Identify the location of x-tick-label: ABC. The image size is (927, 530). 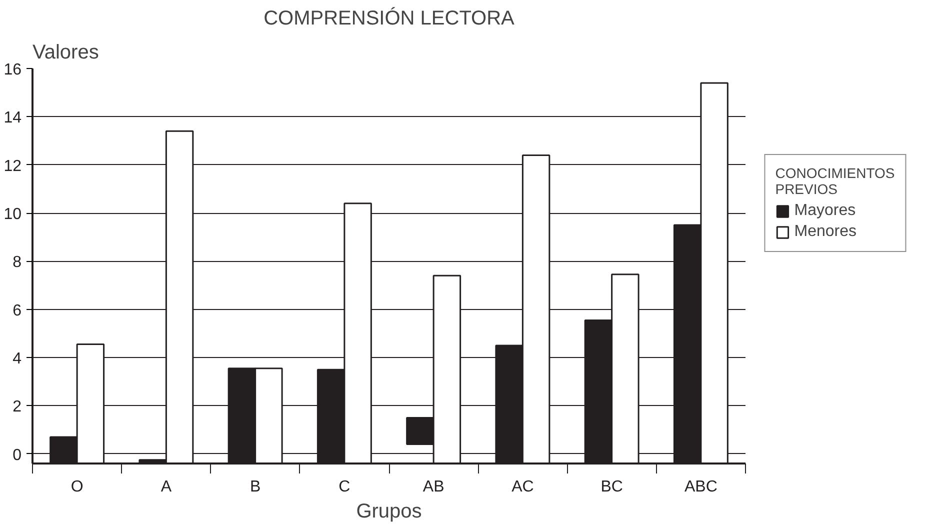
(701, 487).